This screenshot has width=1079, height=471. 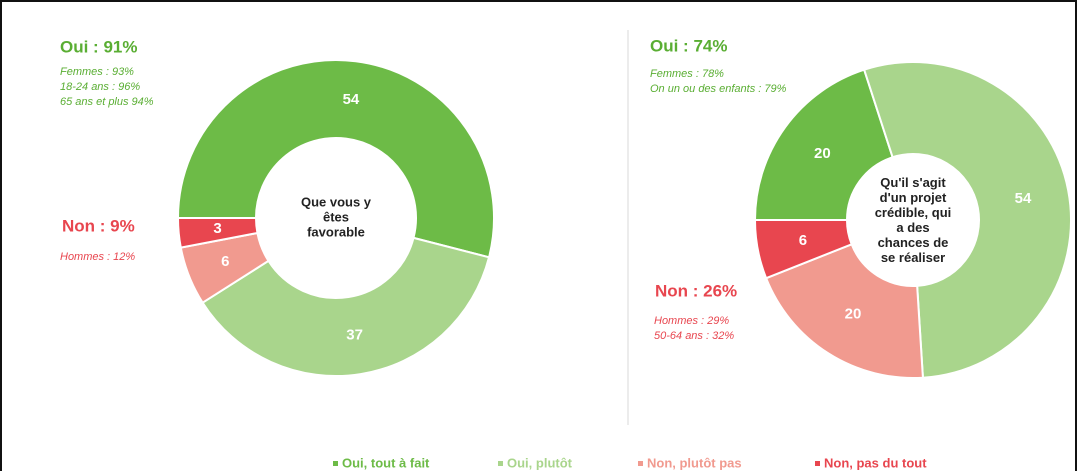 I want to click on center-label: favorable, so click(x=336, y=231).